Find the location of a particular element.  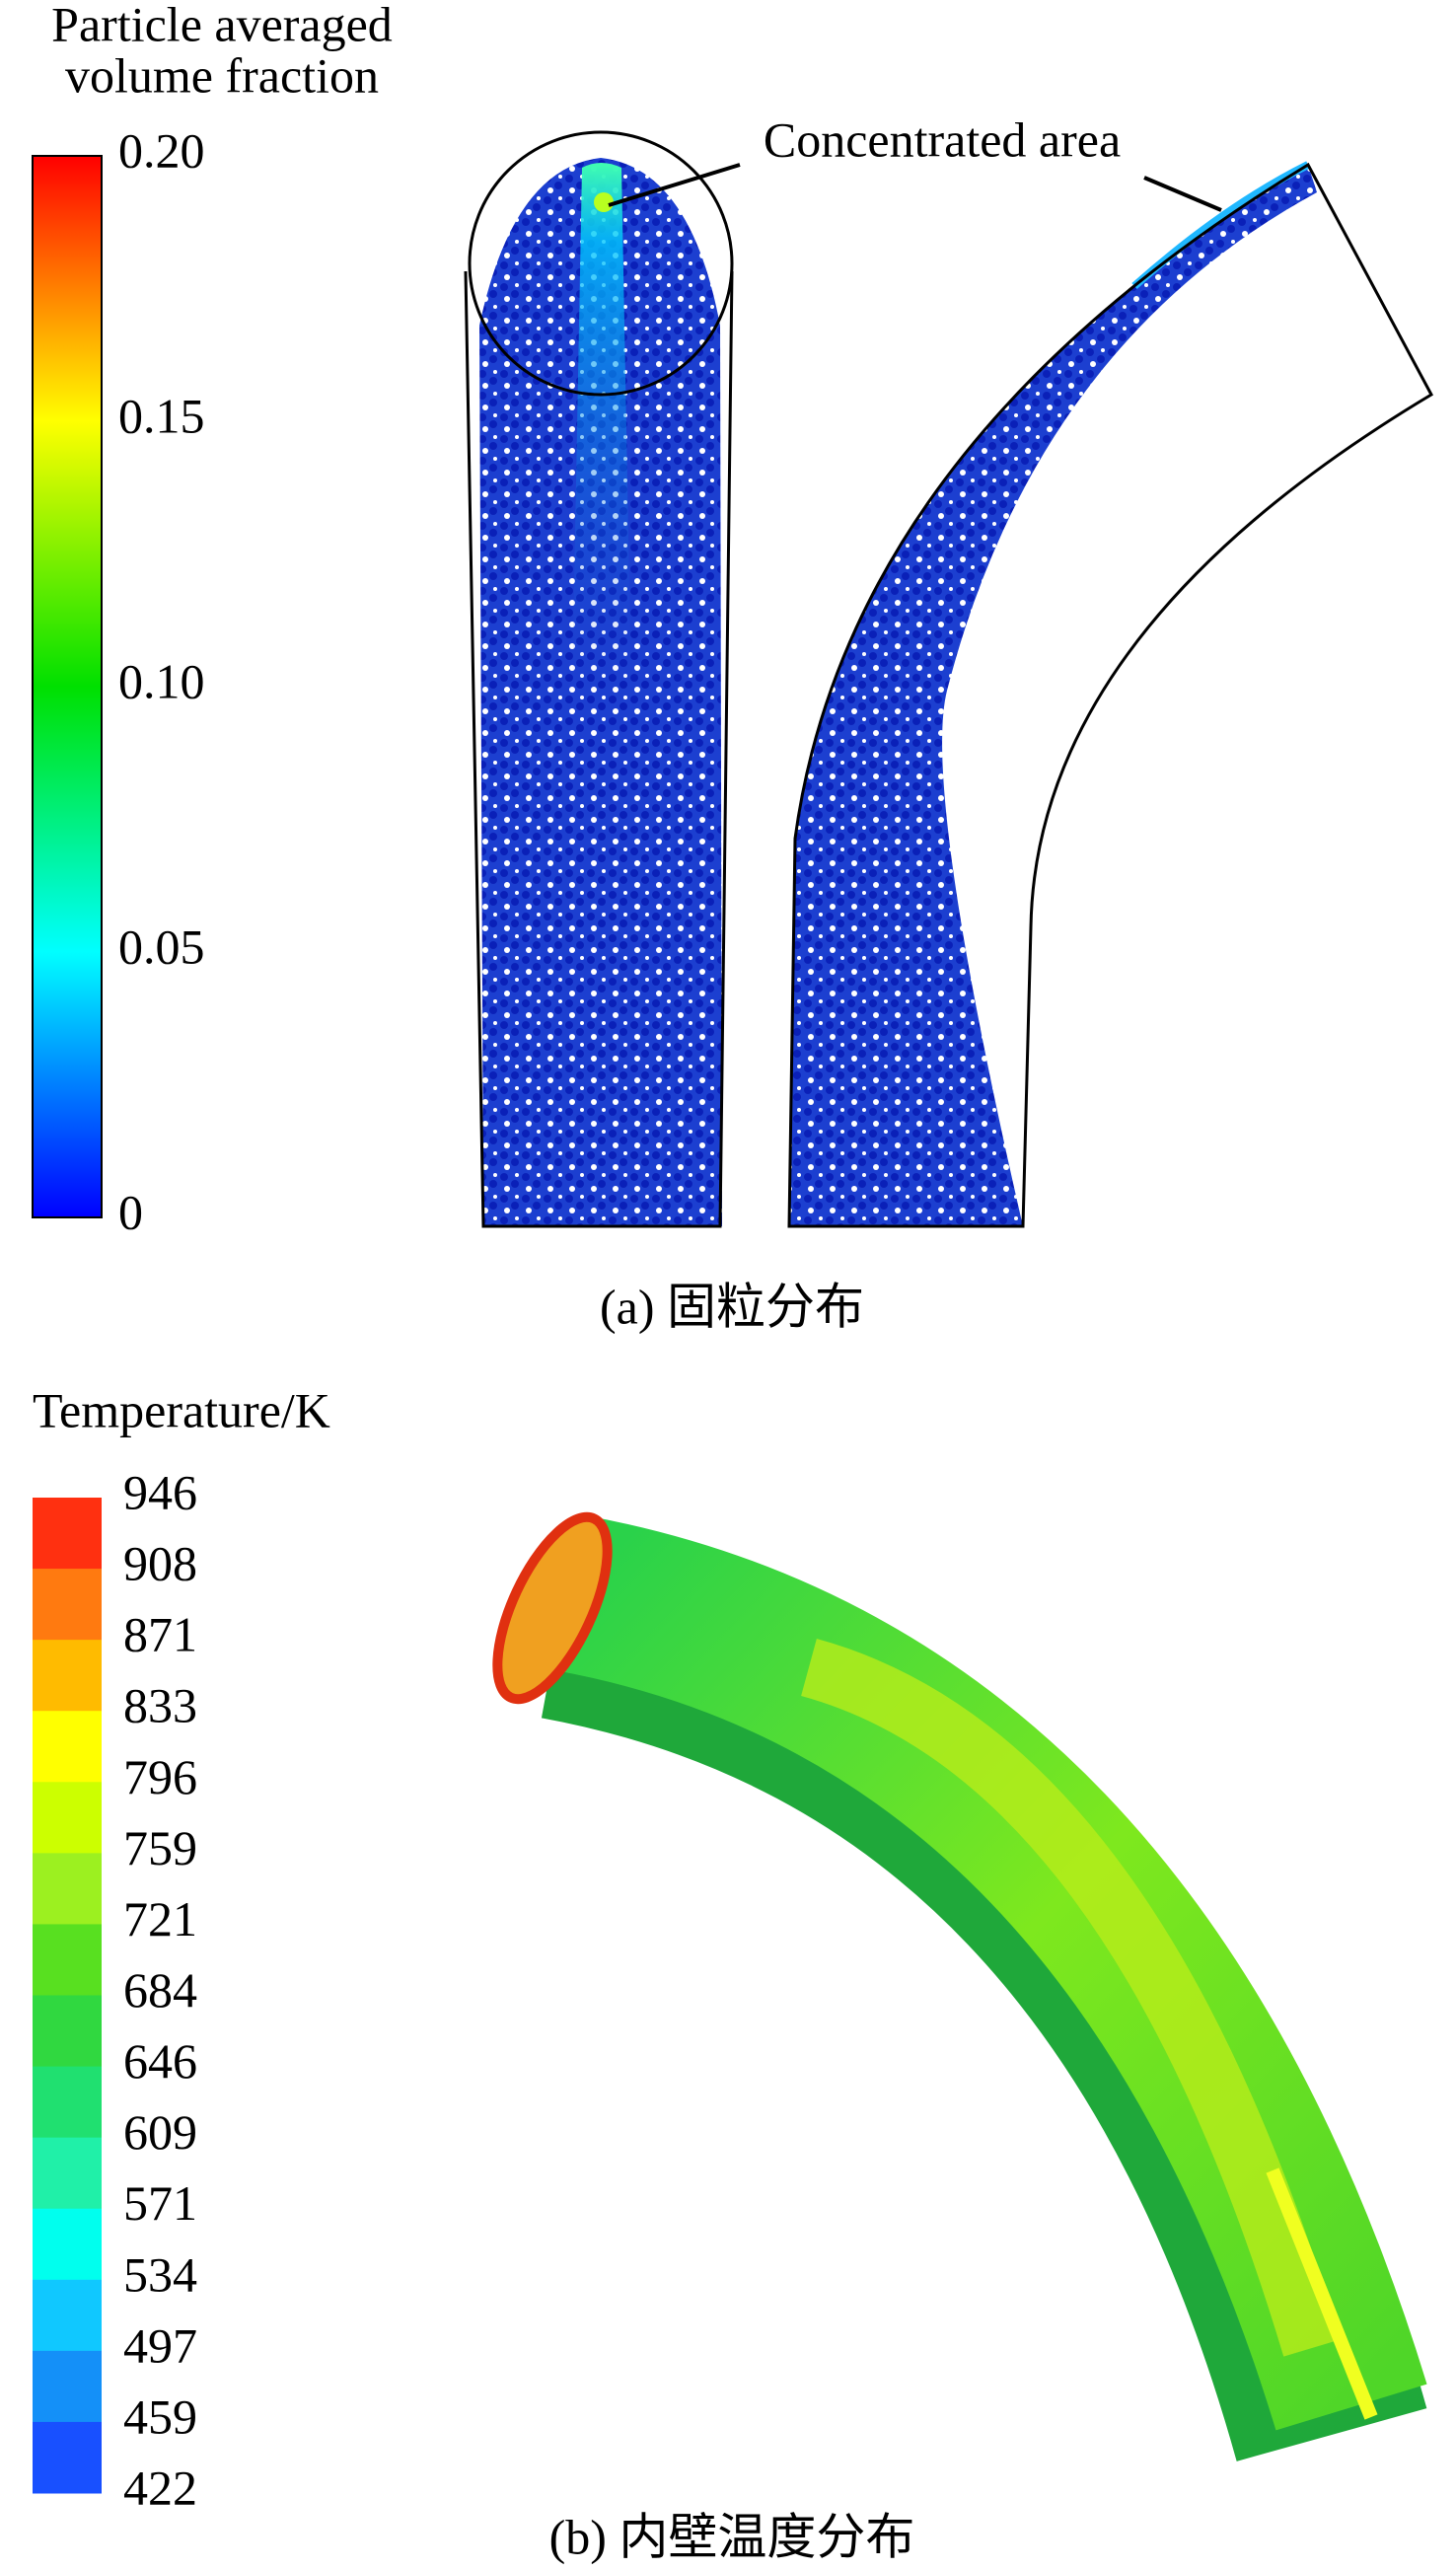

colorbar-tick-label: 534 is located at coordinates (160, 2274).